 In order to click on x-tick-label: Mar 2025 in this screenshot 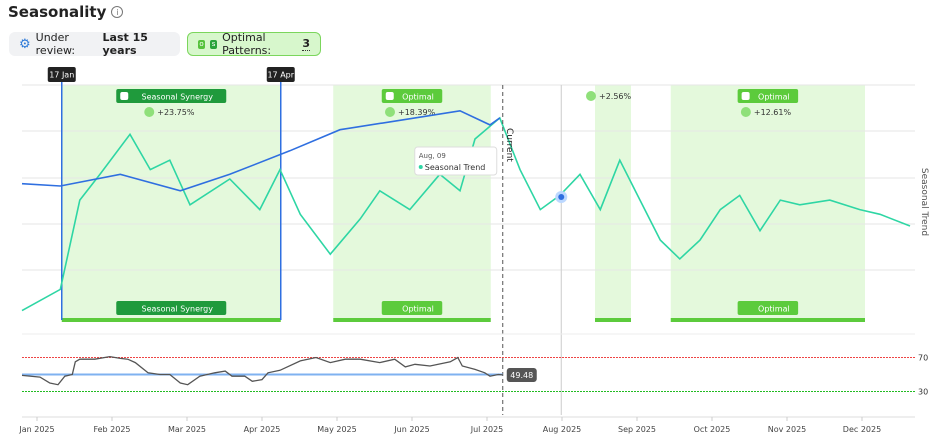, I will do `click(187, 429)`.